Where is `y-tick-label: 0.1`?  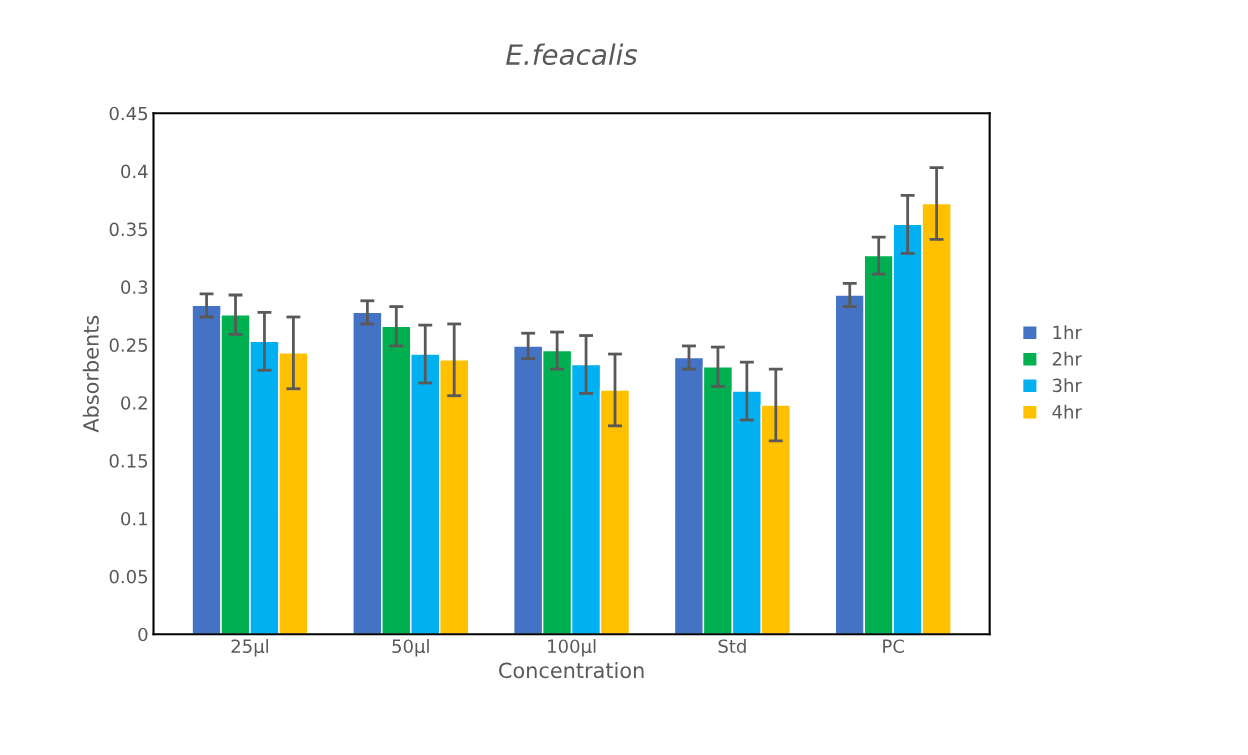
y-tick-label: 0.1 is located at coordinates (134, 518).